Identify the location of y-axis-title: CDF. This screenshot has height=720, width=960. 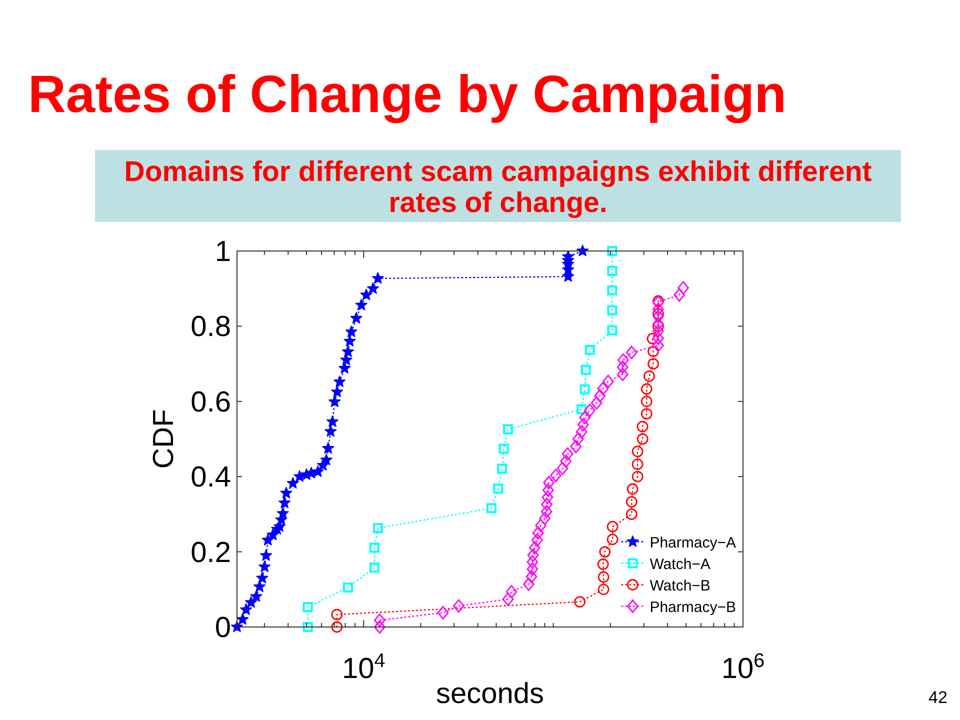
(164, 439).